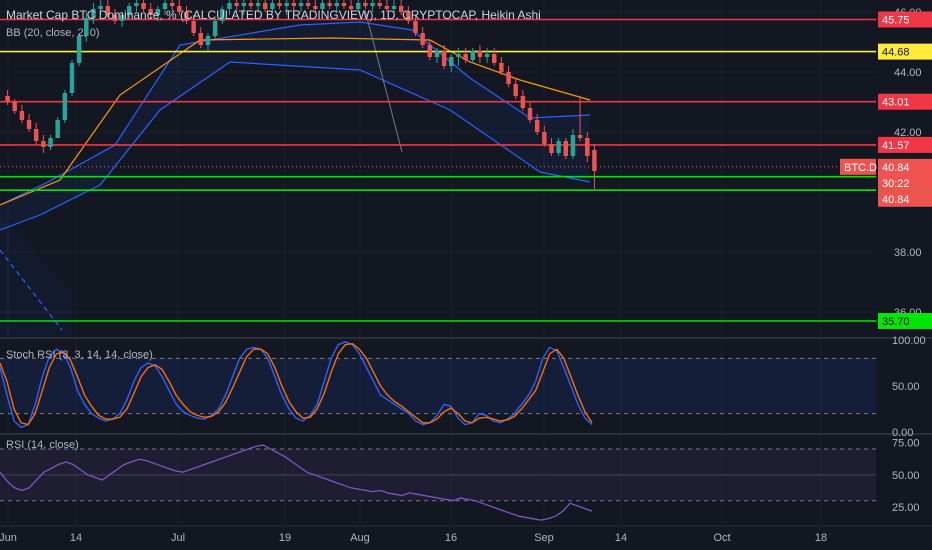  What do you see at coordinates (285, 538) in the screenshot?
I see `x-axis-tick-label: 19` at bounding box center [285, 538].